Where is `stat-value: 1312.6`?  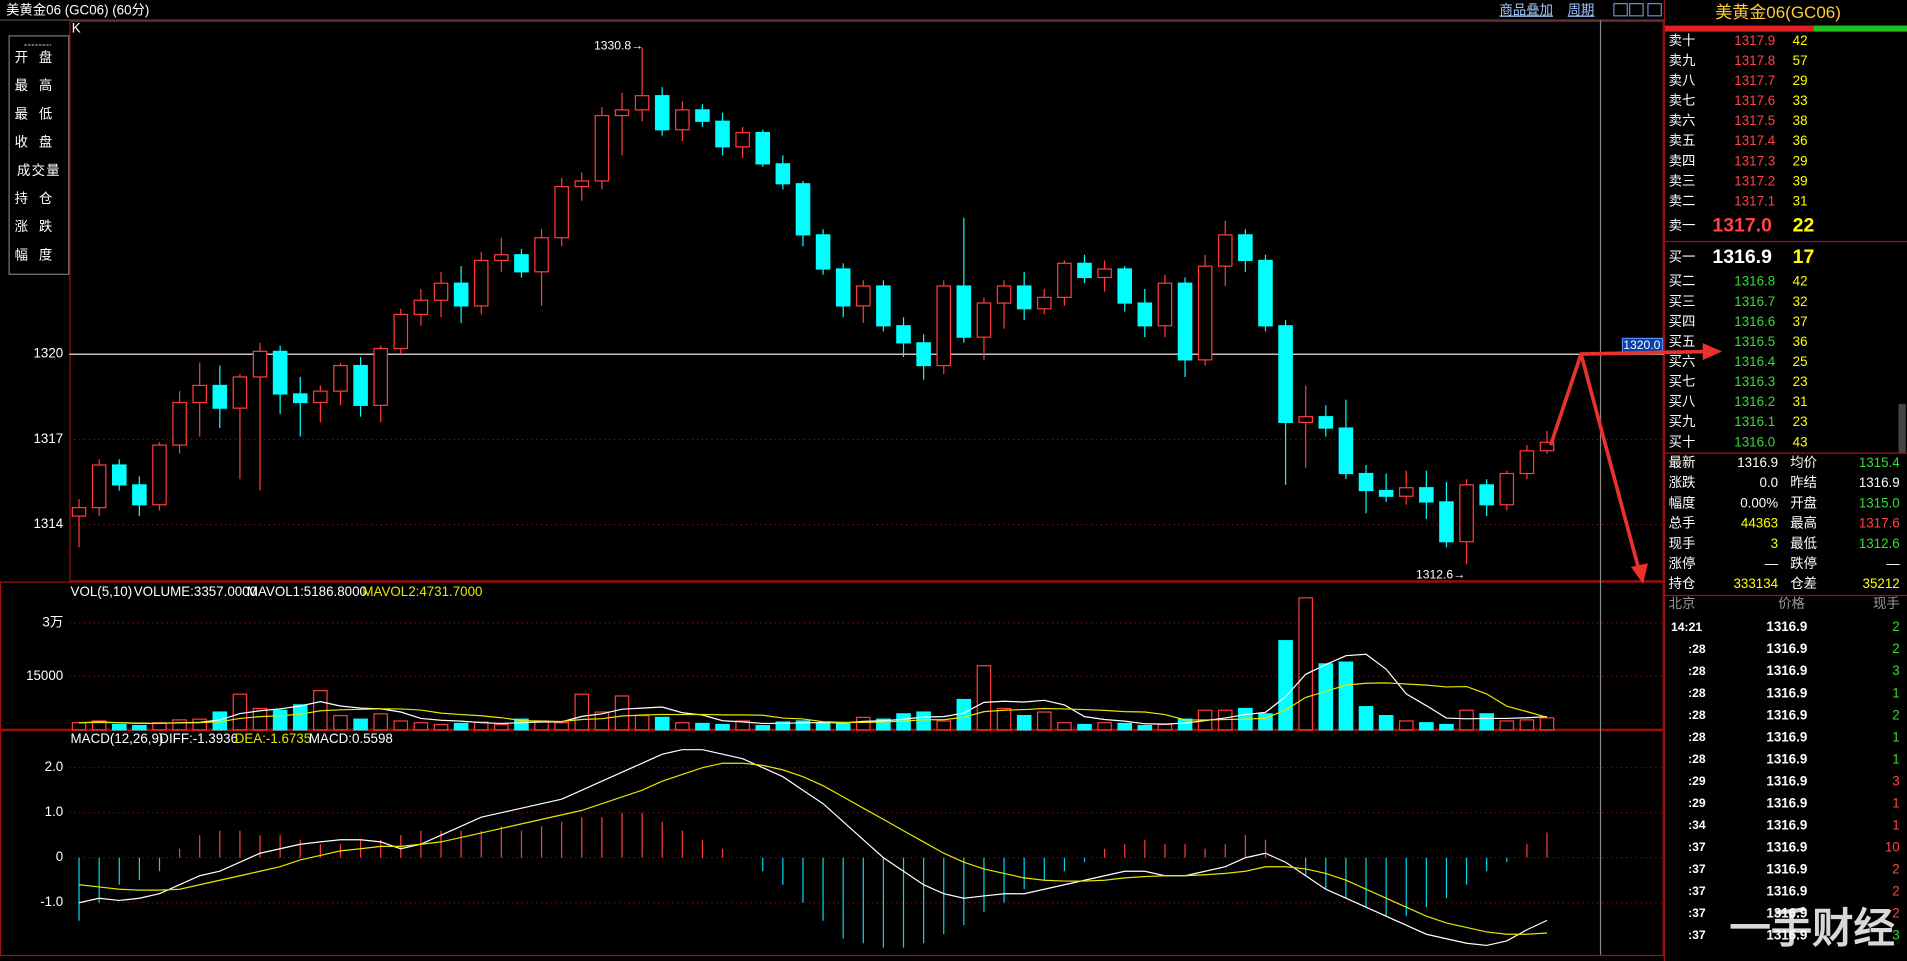
stat-value: 1312.6 is located at coordinates (1879, 543).